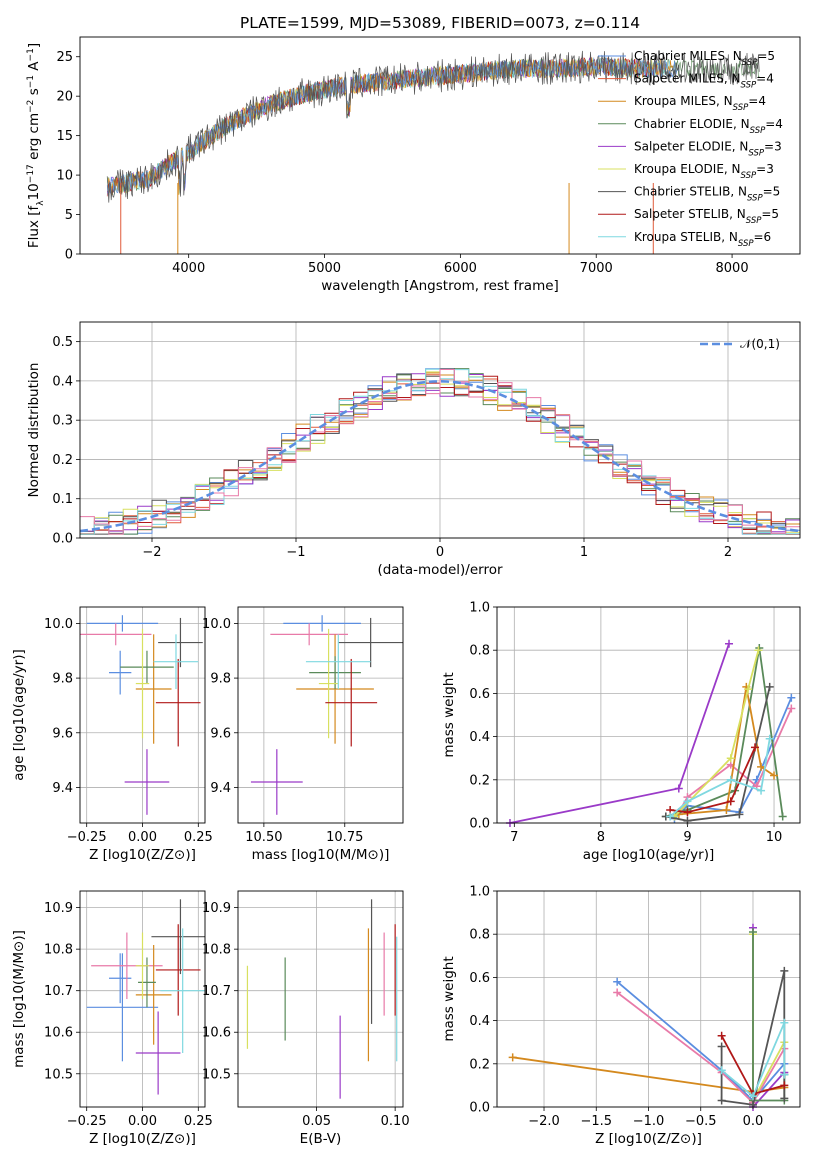  What do you see at coordinates (62, 421) in the screenshot?
I see `y-tick-label: 0.3` at bounding box center [62, 421].